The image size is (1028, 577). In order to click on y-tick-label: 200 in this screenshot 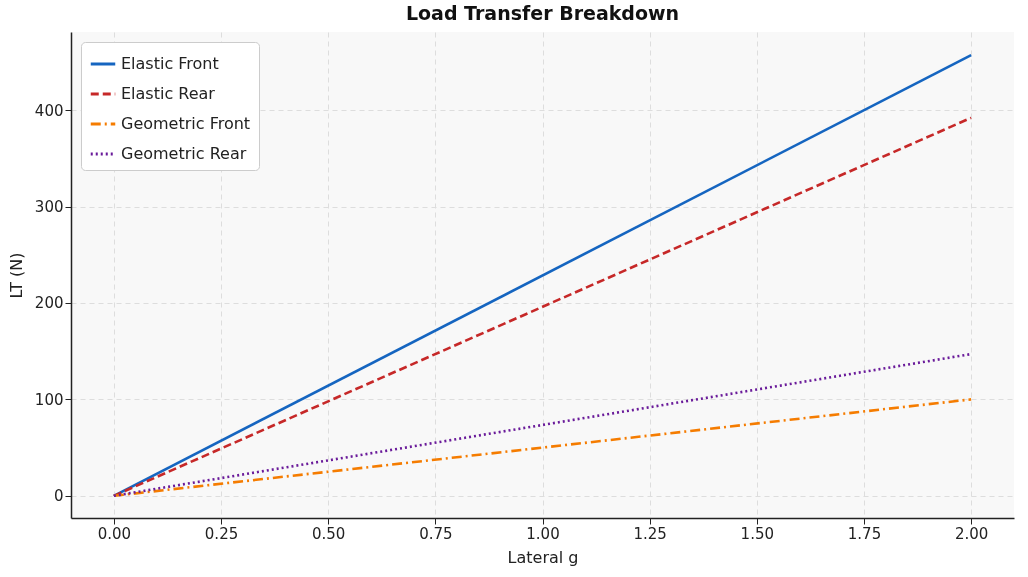, I will do `click(49, 303)`.